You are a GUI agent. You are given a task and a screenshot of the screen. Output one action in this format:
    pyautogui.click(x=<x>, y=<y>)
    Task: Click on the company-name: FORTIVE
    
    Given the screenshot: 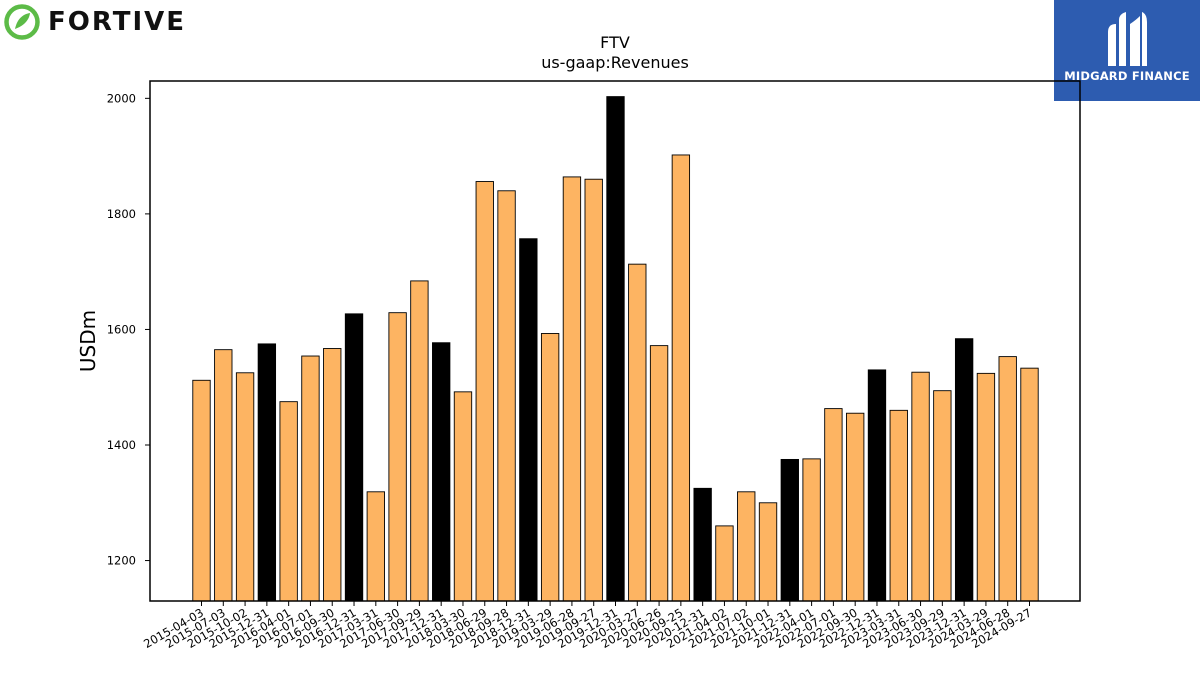 What is the action you would take?
    pyautogui.click(x=117, y=22)
    